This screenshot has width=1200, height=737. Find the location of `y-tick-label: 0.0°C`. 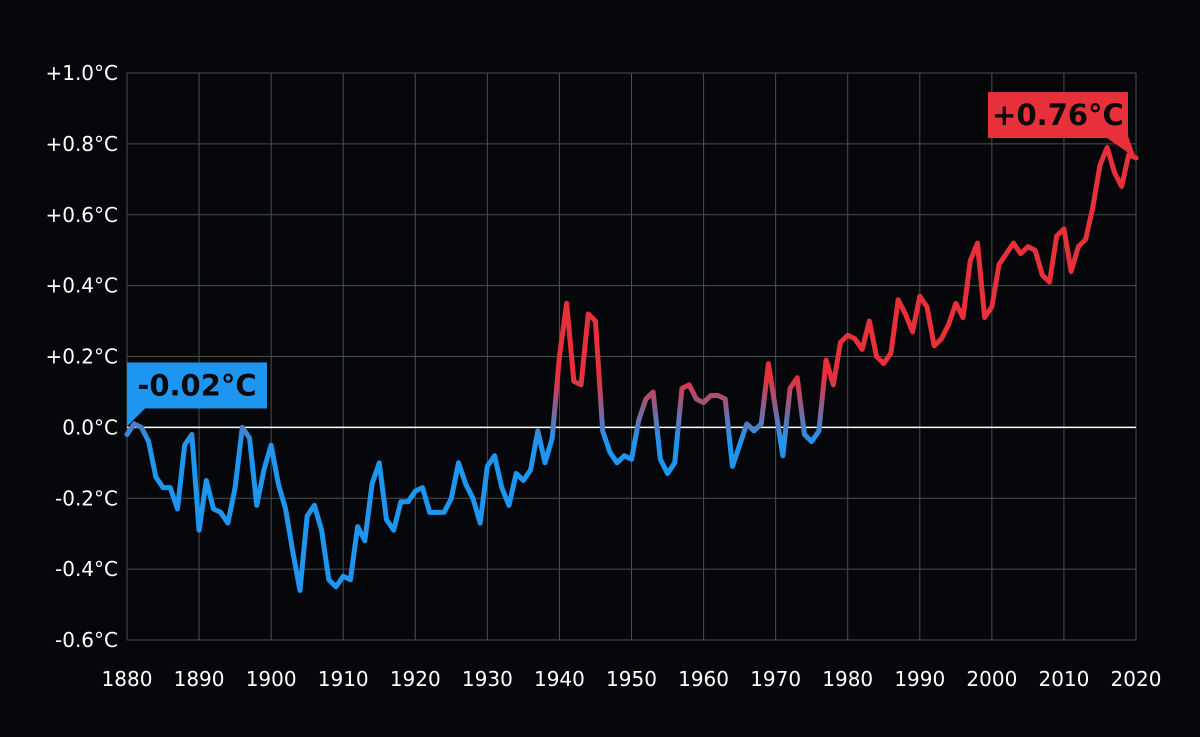

y-tick-label: 0.0°C is located at coordinates (90, 427).